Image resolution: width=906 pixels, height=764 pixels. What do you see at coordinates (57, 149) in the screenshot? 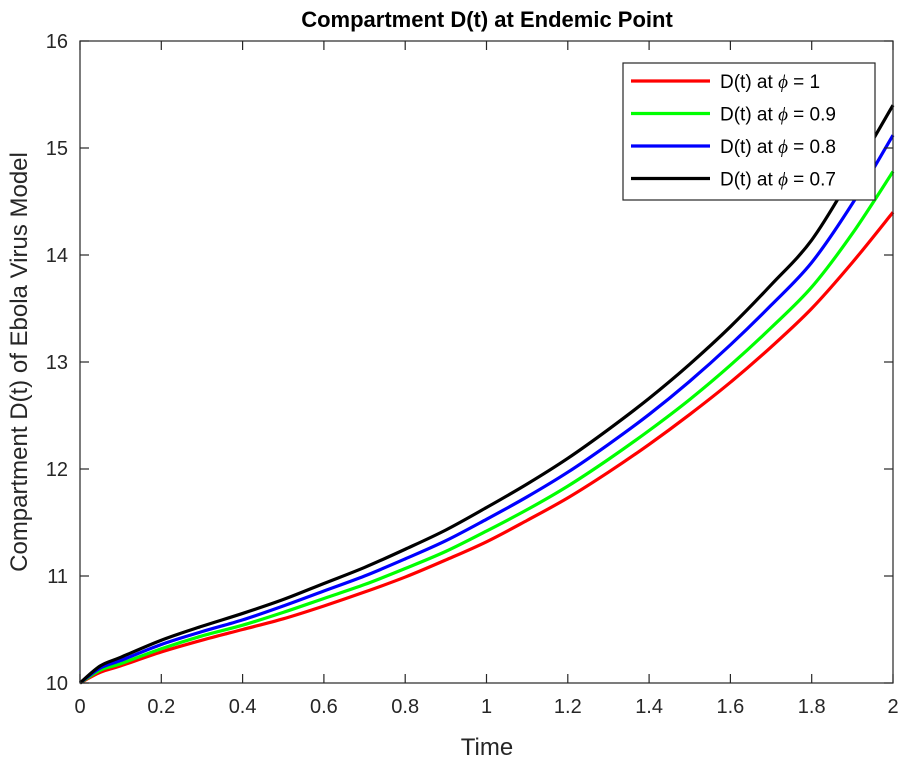
I see `y-tick-label: 15` at bounding box center [57, 149].